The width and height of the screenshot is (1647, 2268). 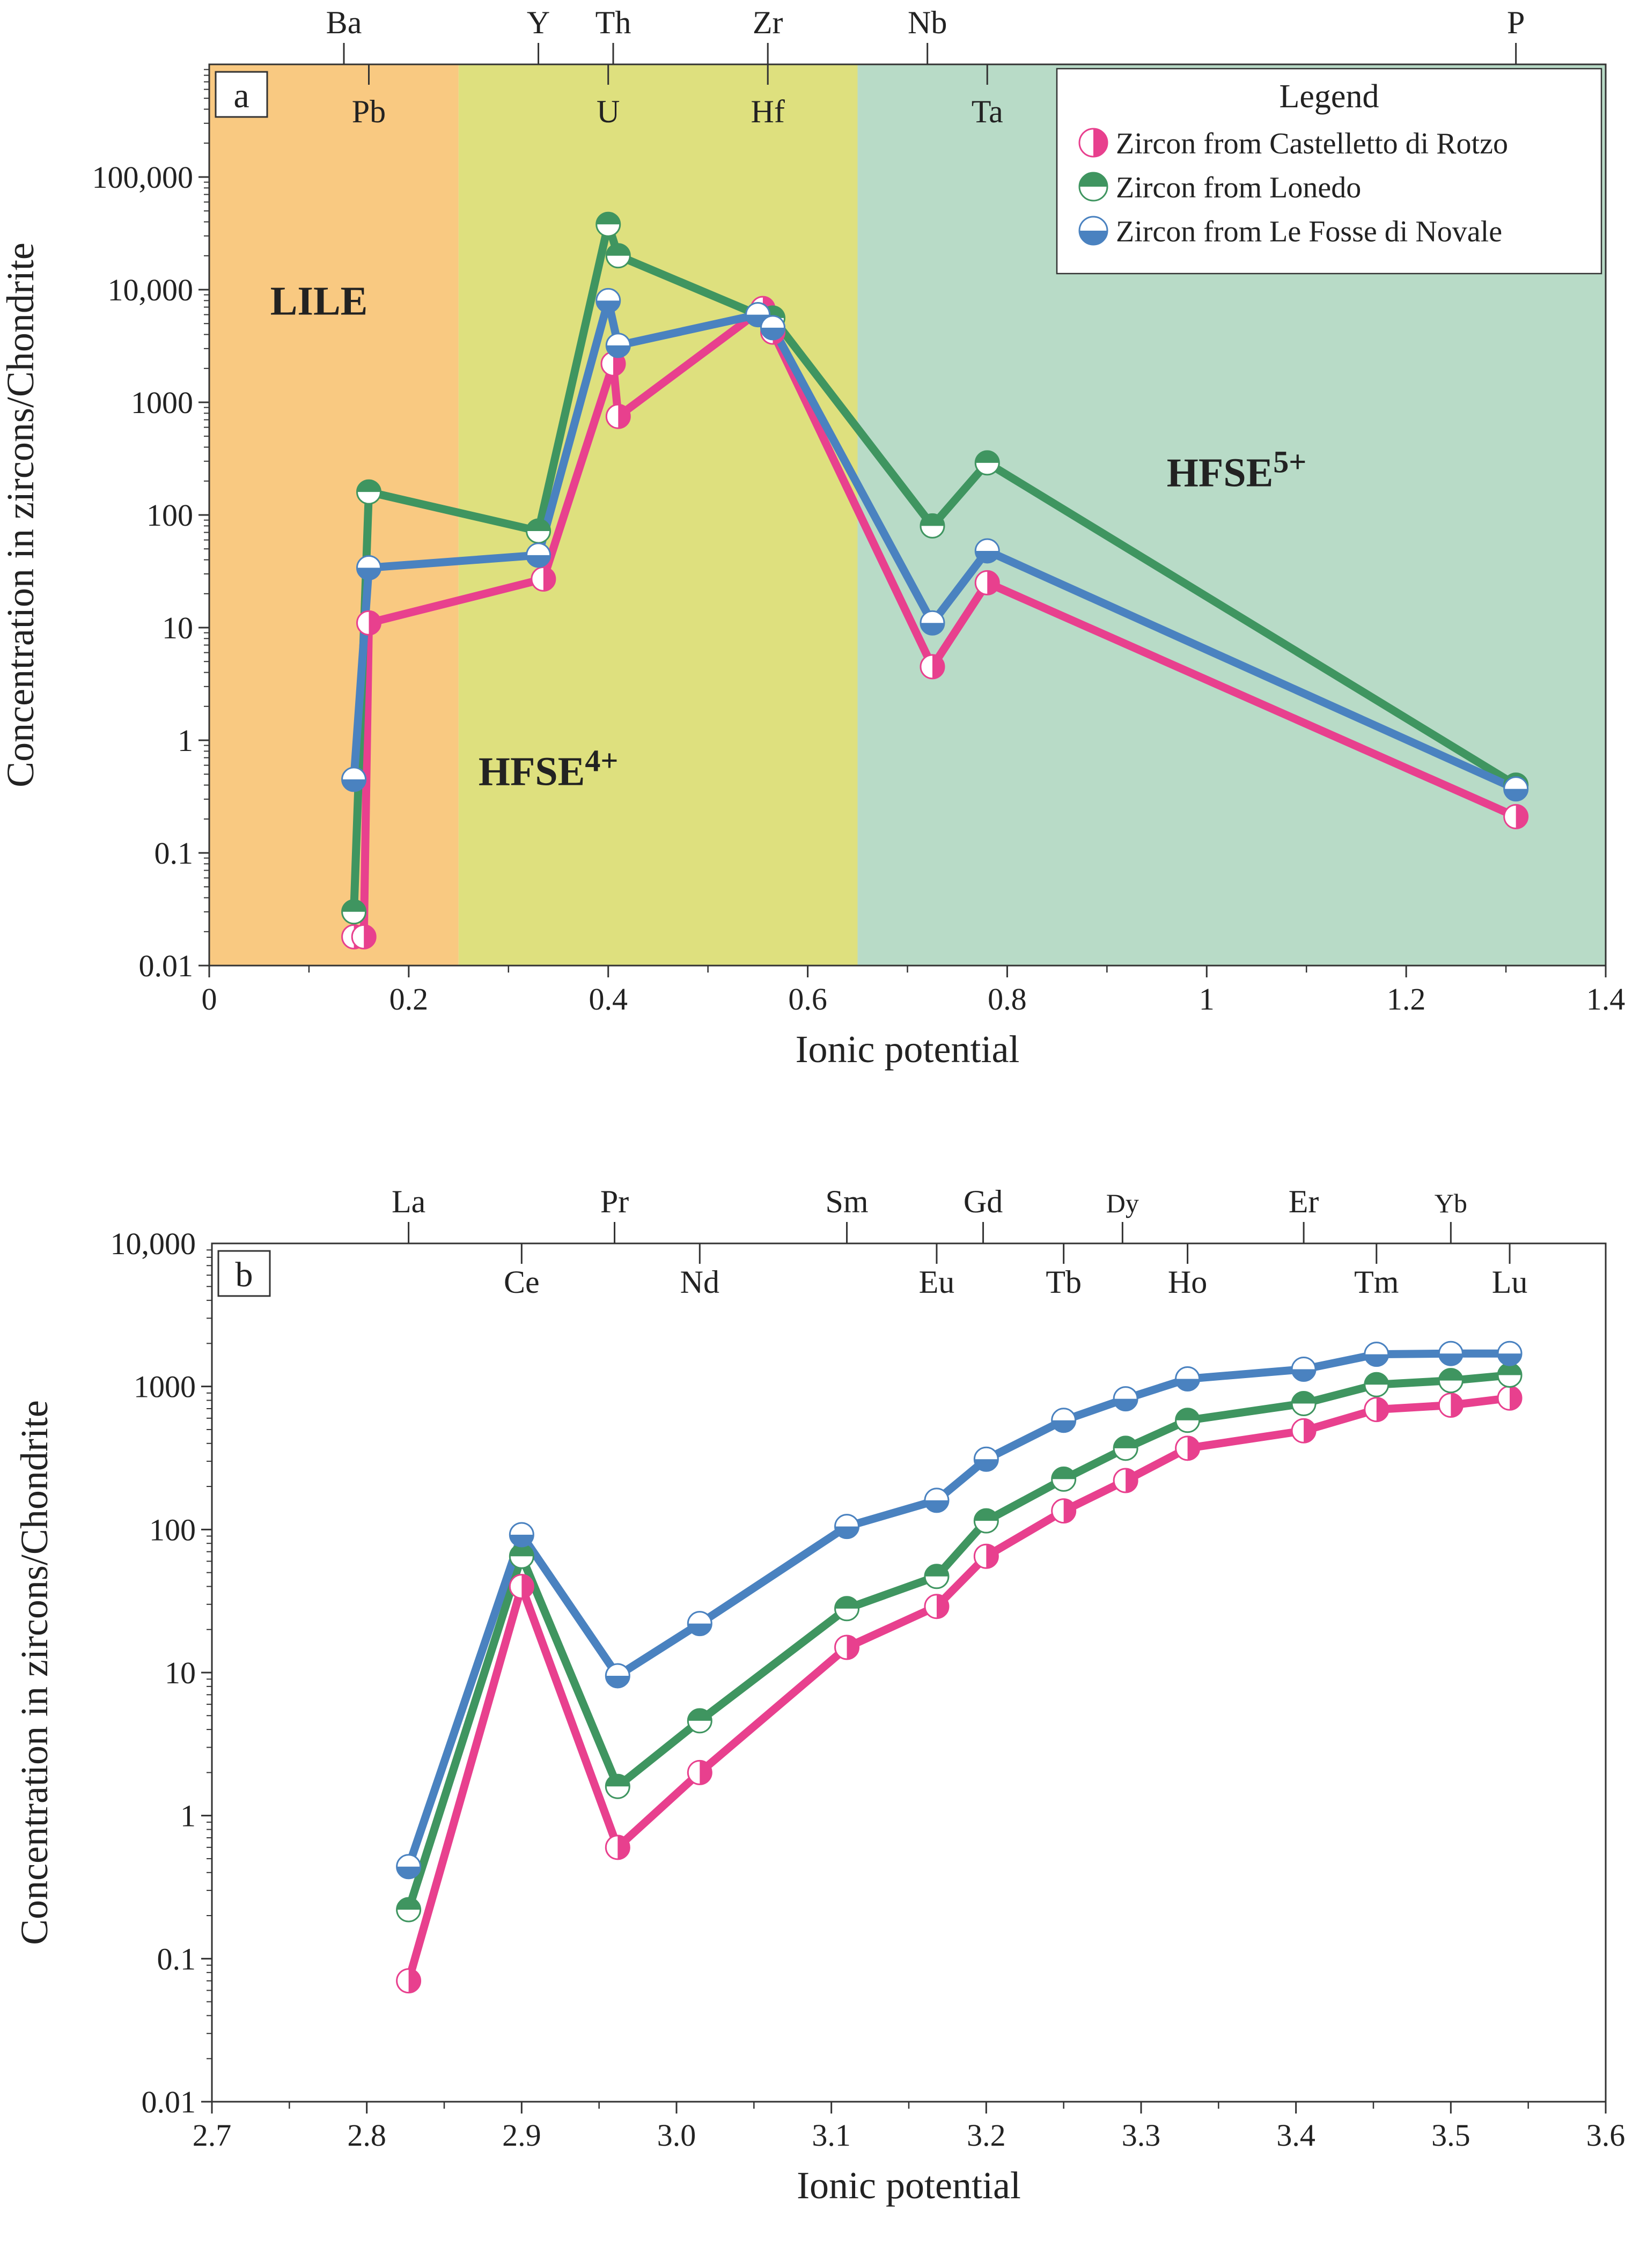 What do you see at coordinates (344, 22) in the screenshot?
I see `element-label: Ba` at bounding box center [344, 22].